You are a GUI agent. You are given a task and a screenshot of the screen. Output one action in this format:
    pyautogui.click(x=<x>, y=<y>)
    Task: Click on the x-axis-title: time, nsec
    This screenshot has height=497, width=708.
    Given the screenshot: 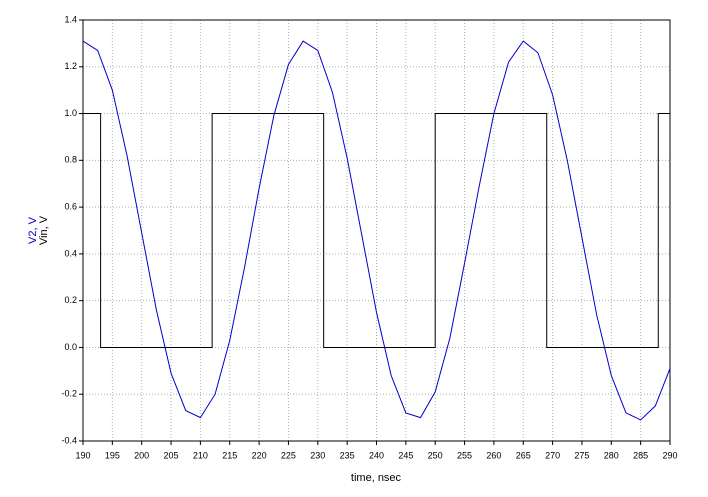 What is the action you would take?
    pyautogui.click(x=376, y=478)
    